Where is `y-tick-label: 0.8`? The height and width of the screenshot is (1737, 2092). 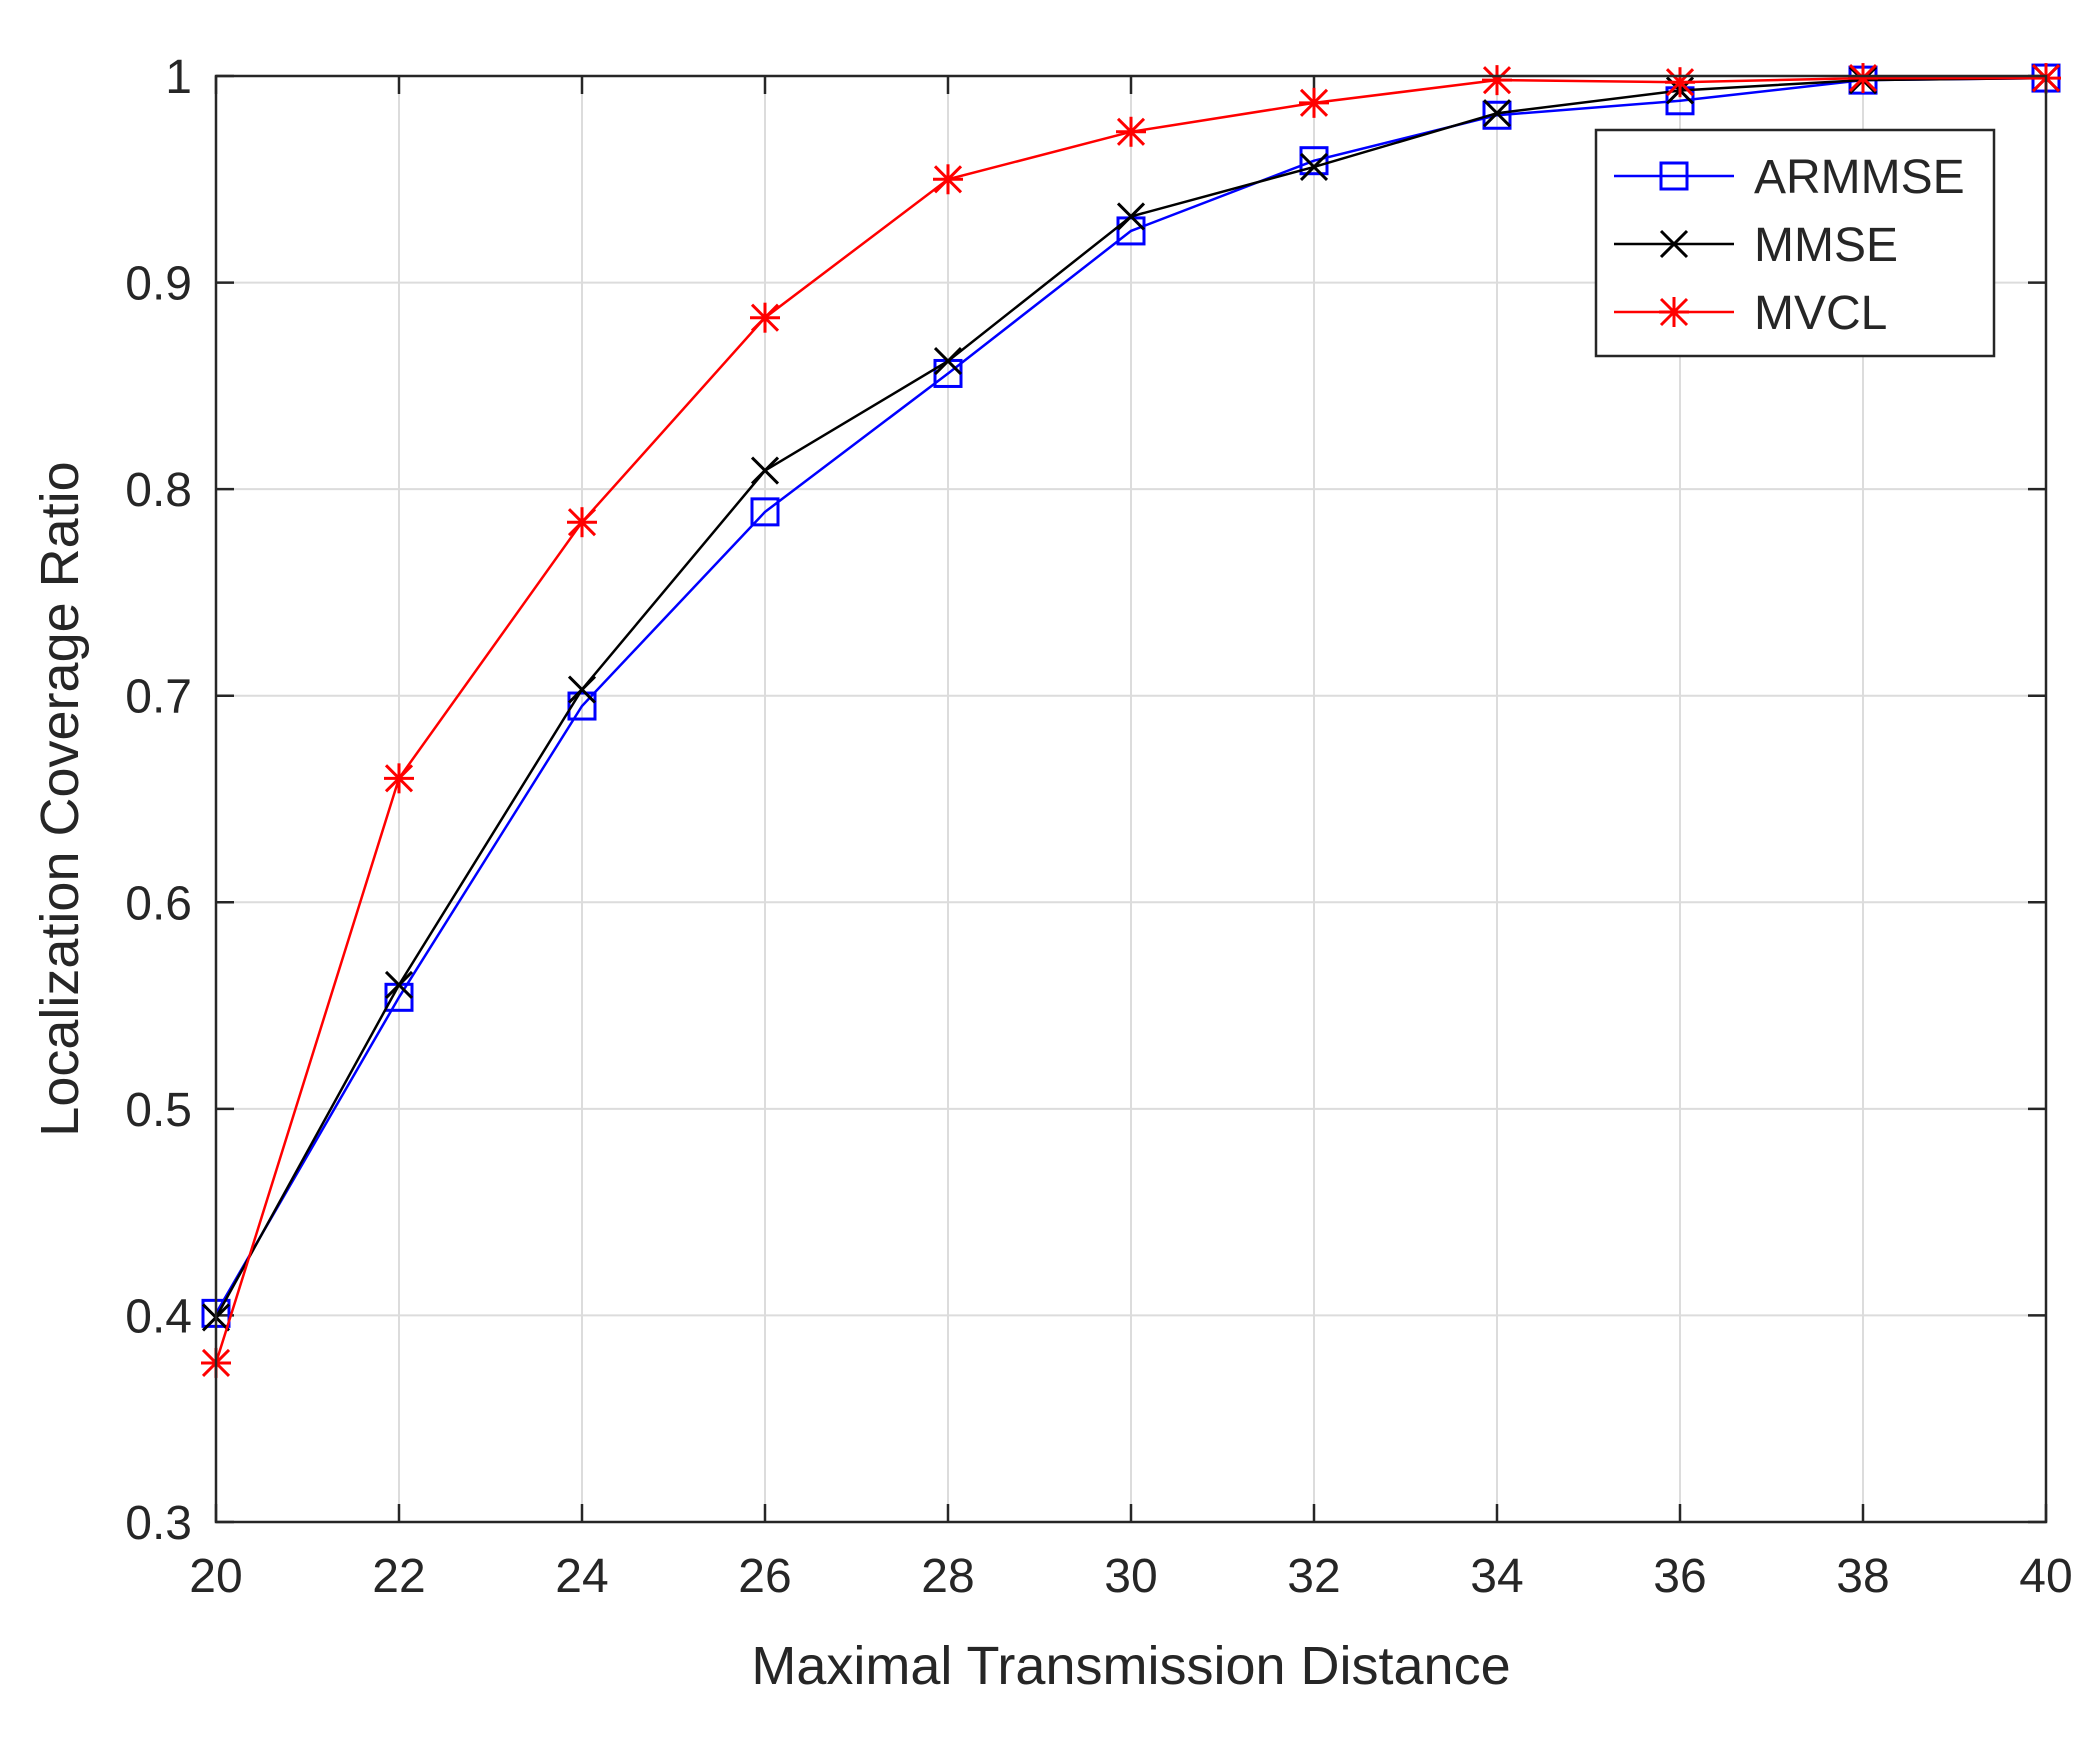
y-tick-label: 0.8 is located at coordinates (158, 490).